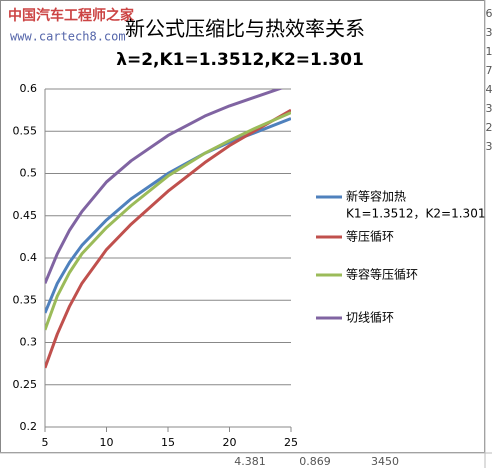 Image resolution: width=492 pixels, height=472 pixels. I want to click on side-digit: 6, so click(489, 13).